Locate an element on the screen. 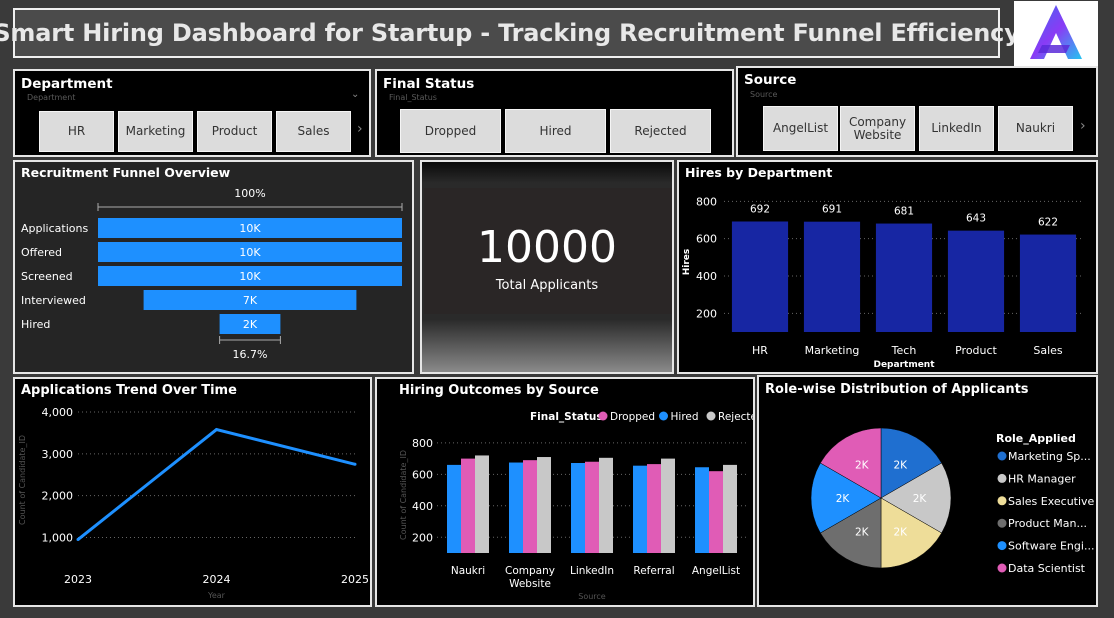 The width and height of the screenshot is (1114, 618). funnel-bottom-pct: 16.7% is located at coordinates (250, 354).